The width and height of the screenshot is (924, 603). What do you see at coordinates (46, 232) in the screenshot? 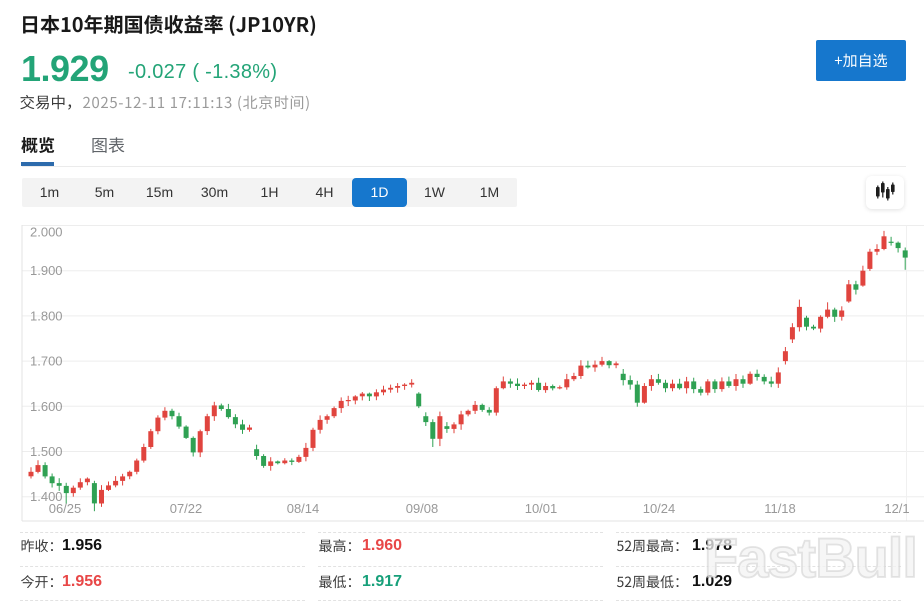
I see `svg-text: 2.000` at bounding box center [46, 232].